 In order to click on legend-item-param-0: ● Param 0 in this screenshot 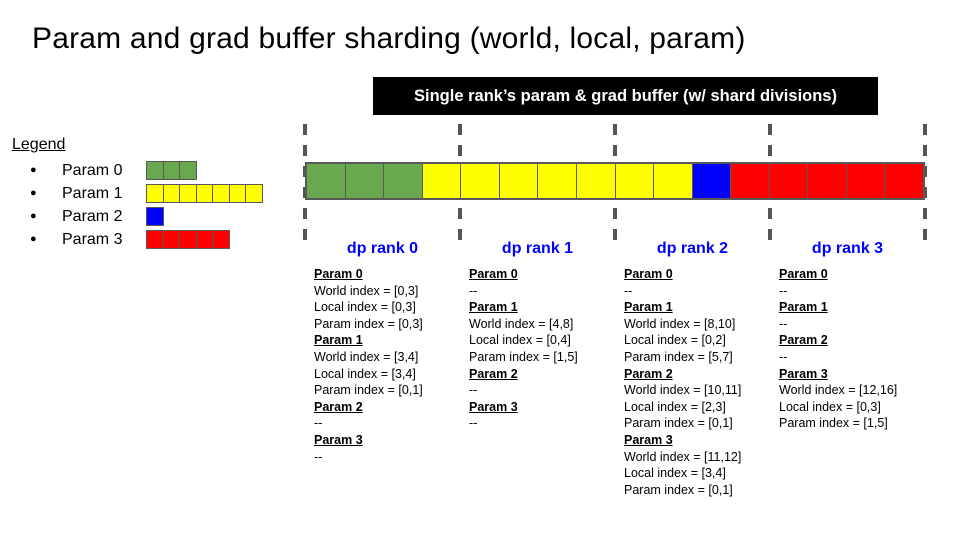, I will do `click(137, 170)`.